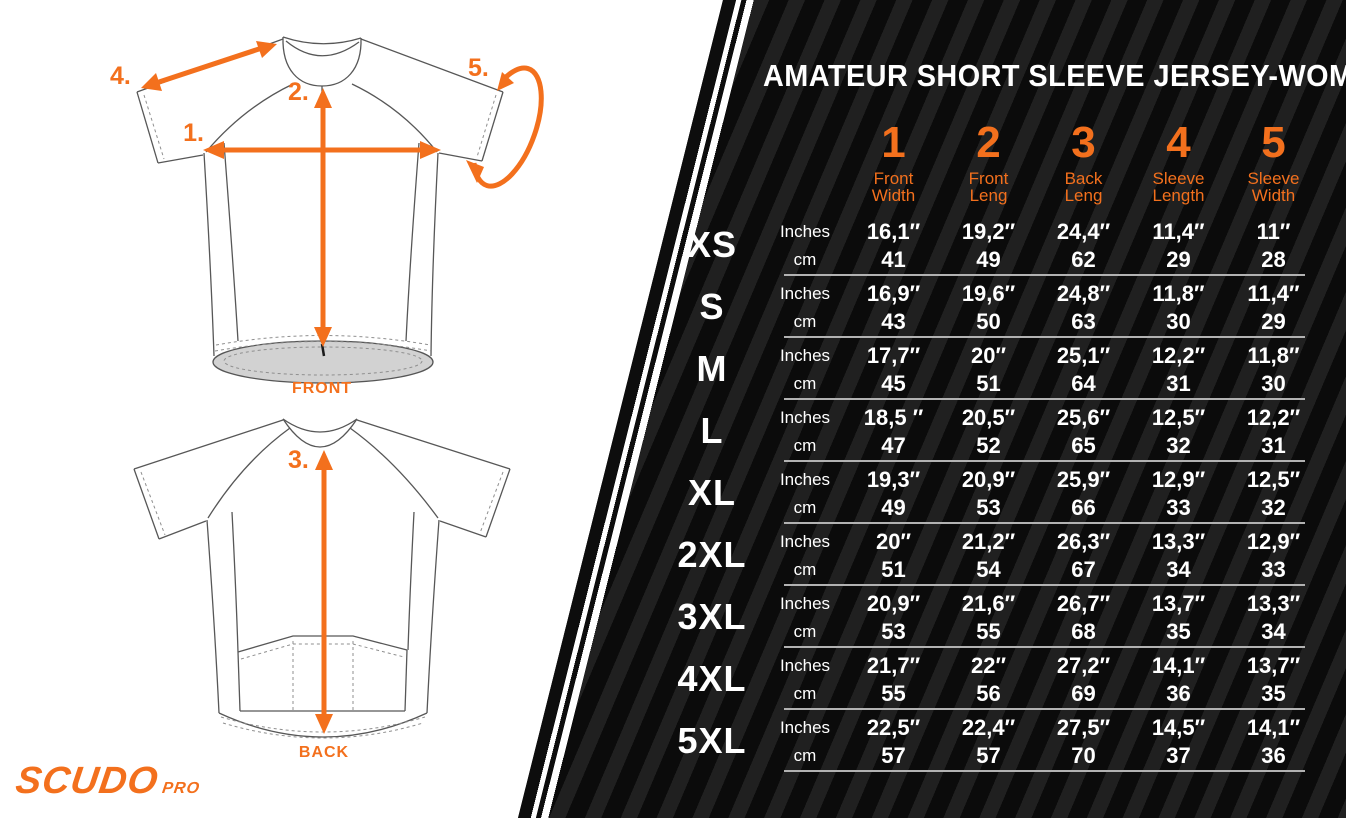  Describe the element at coordinates (1273, 178) in the screenshot. I see `column-label-line1: Sleeve` at that location.